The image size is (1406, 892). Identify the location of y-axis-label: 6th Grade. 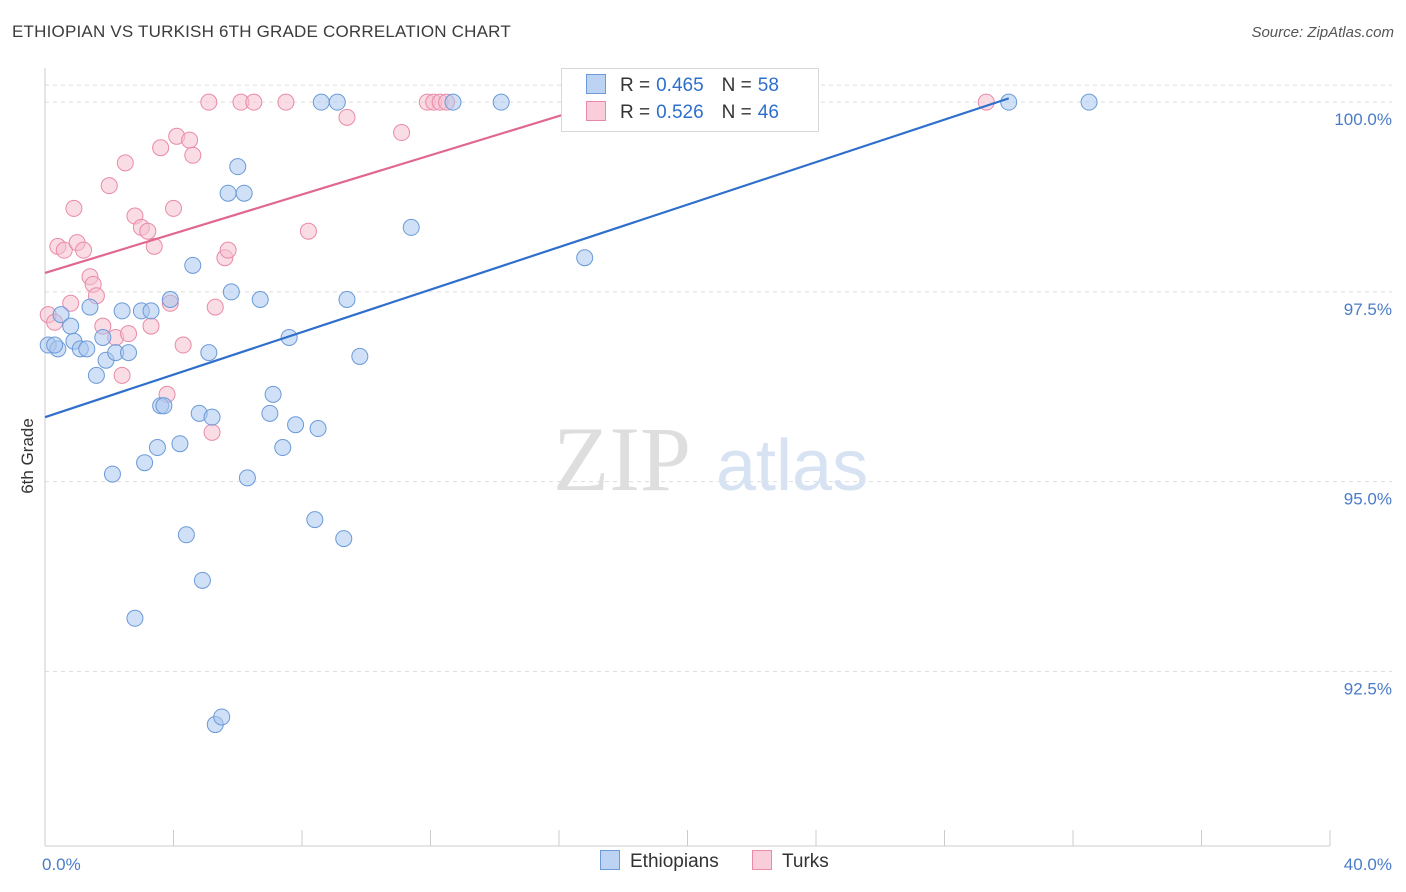
(27, 456).